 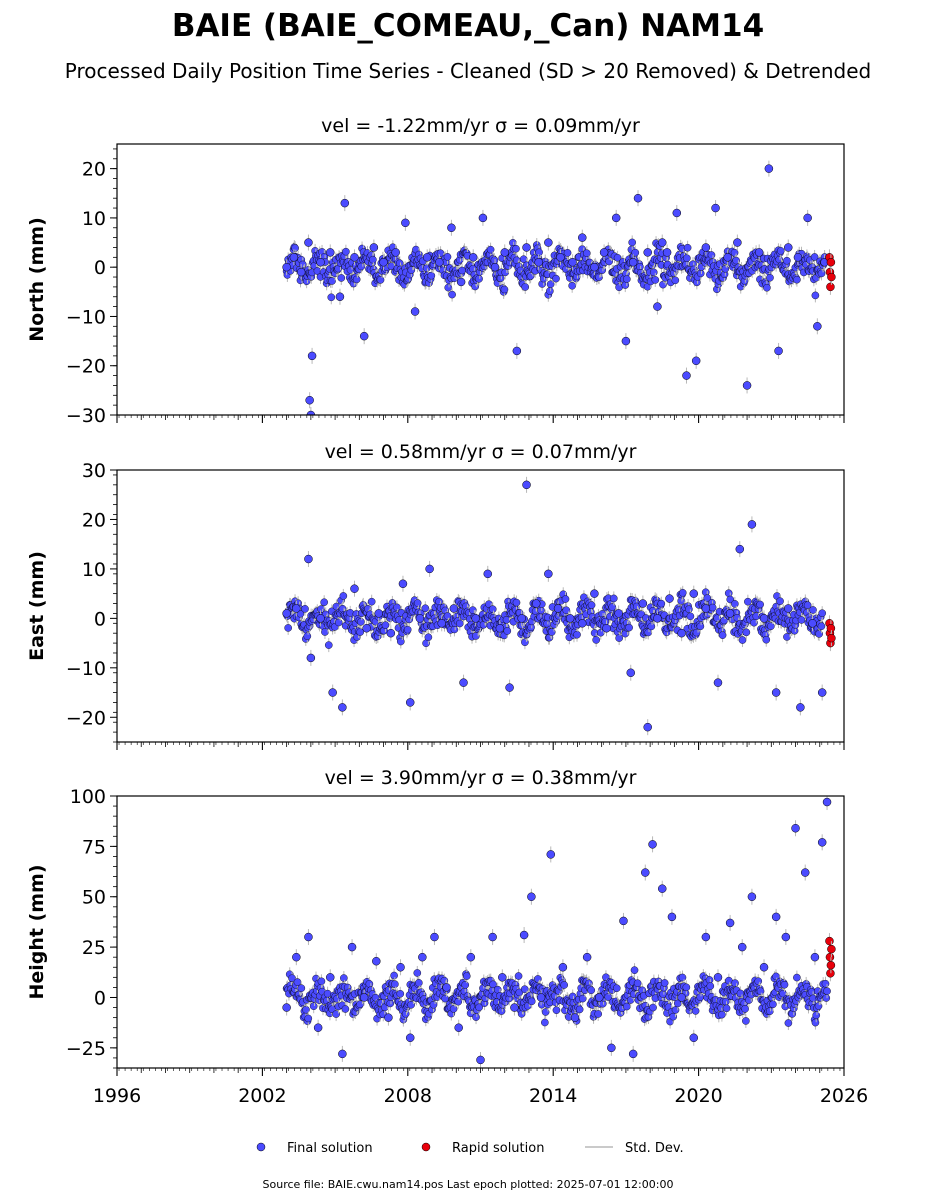 What do you see at coordinates (830, 957) in the screenshot?
I see `rapid-series` at bounding box center [830, 957].